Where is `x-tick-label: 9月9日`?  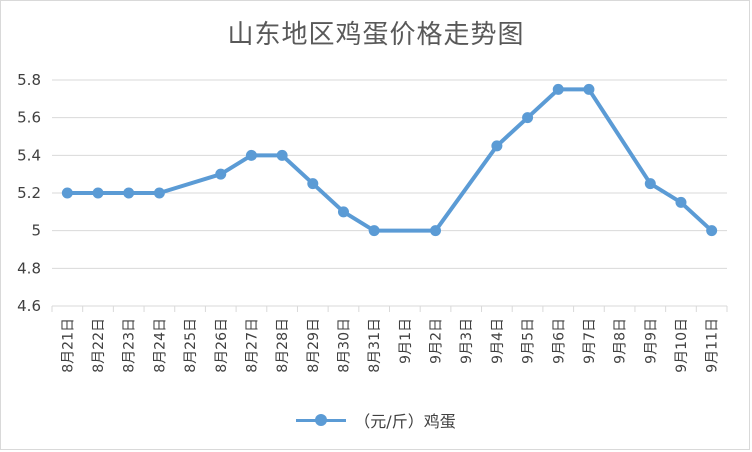
x-tick-label: 9月9日 is located at coordinates (651, 341).